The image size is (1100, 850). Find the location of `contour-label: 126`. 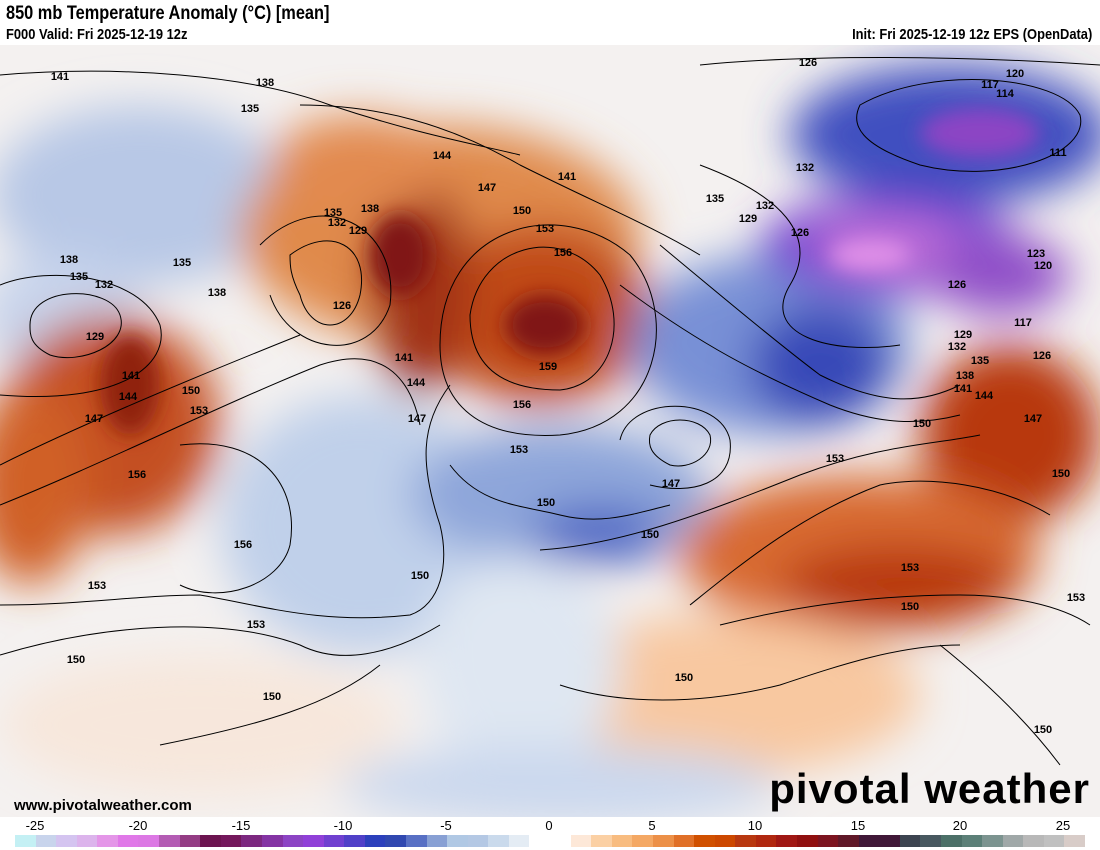

contour-label: 126 is located at coordinates (800, 233).